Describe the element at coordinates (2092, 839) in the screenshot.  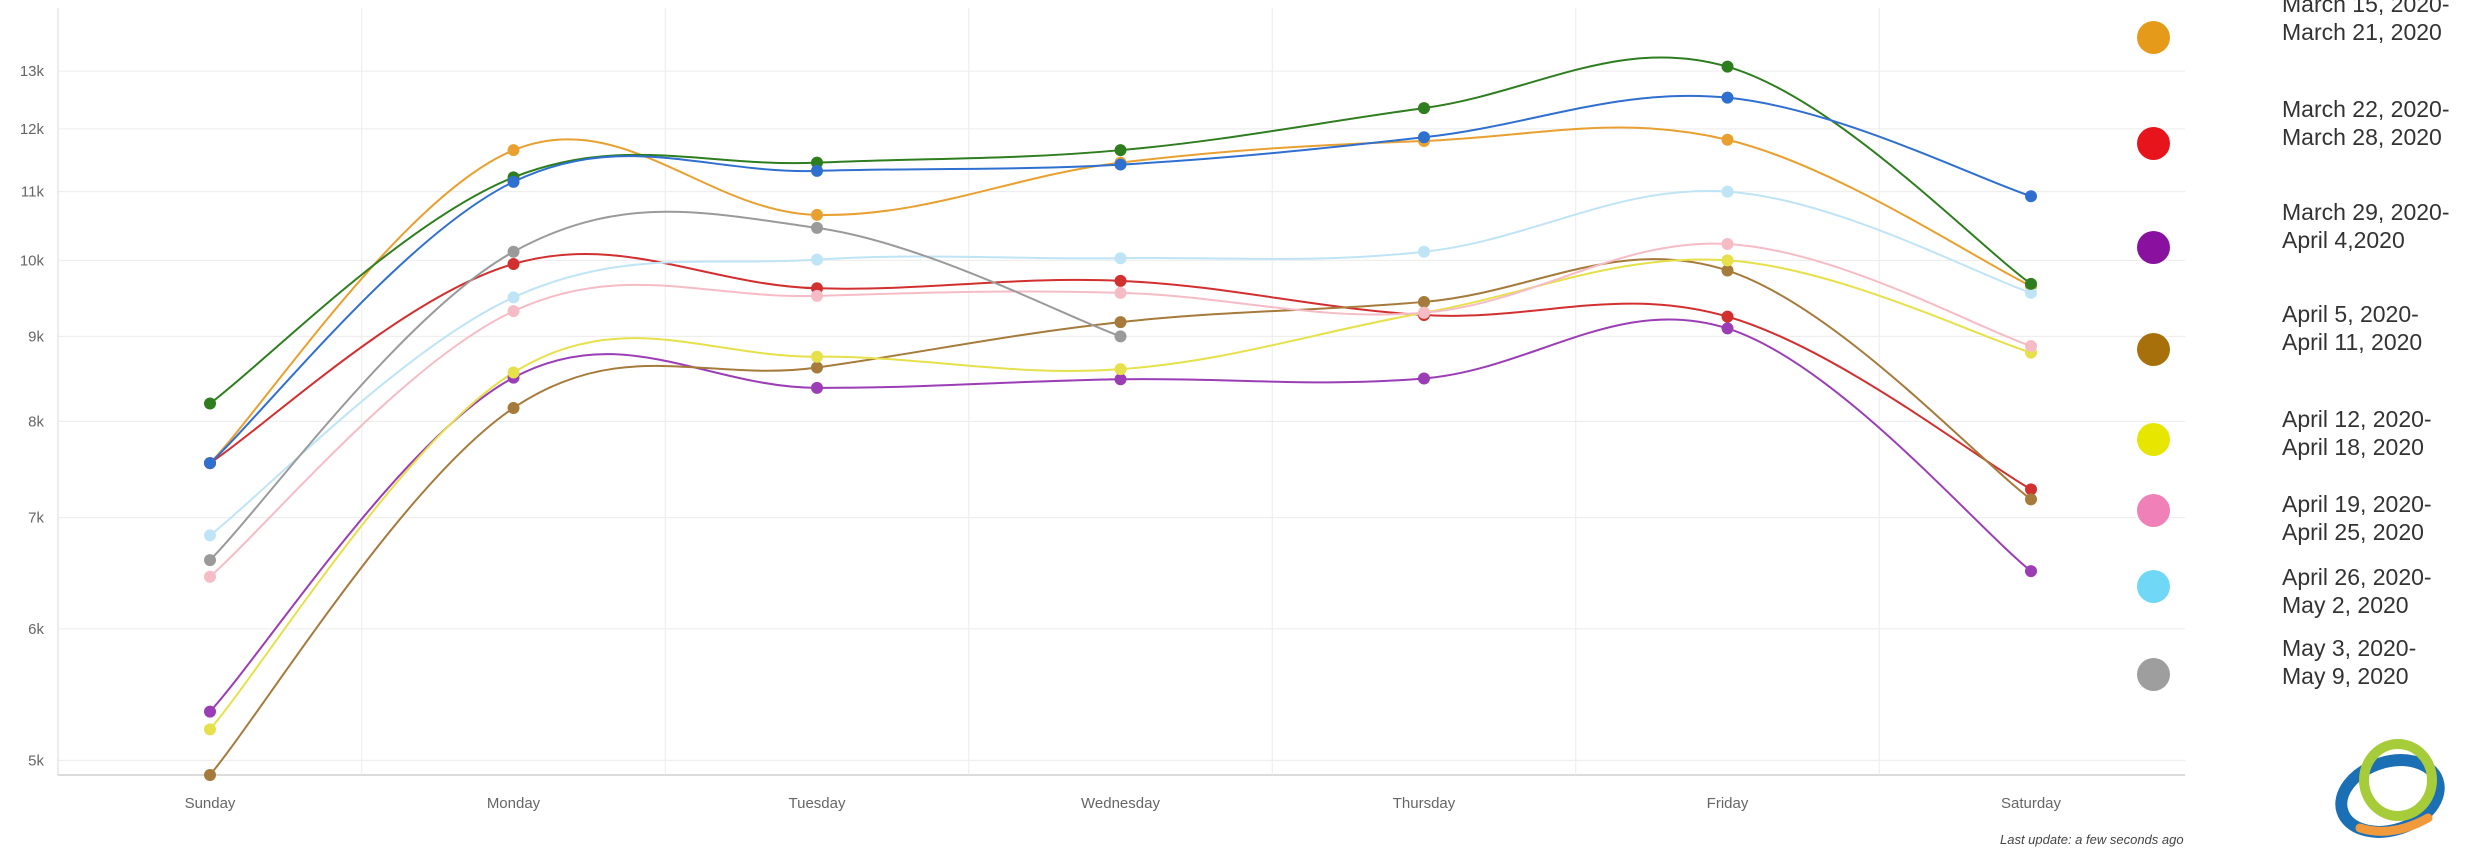
I see `last-update-note: Last update: a few seconds ago` at that location.